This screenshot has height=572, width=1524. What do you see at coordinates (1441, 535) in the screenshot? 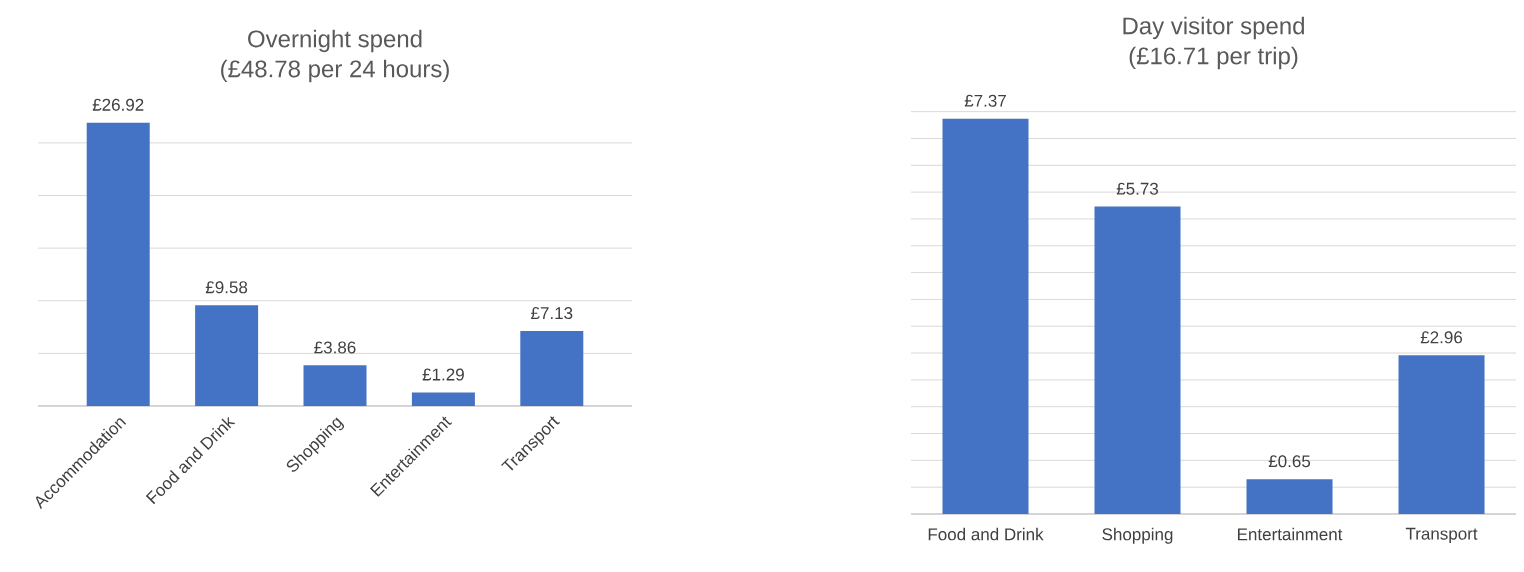
I see `x-tick-label: Transport` at bounding box center [1441, 535].